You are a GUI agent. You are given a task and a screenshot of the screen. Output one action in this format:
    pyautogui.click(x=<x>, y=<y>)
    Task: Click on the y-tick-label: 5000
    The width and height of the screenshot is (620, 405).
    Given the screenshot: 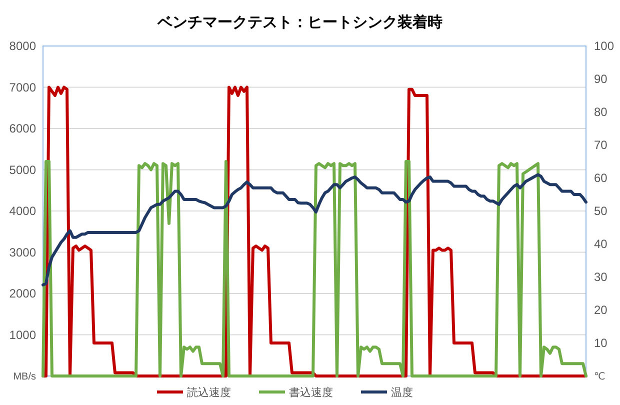 What is the action you would take?
    pyautogui.click(x=22, y=169)
    